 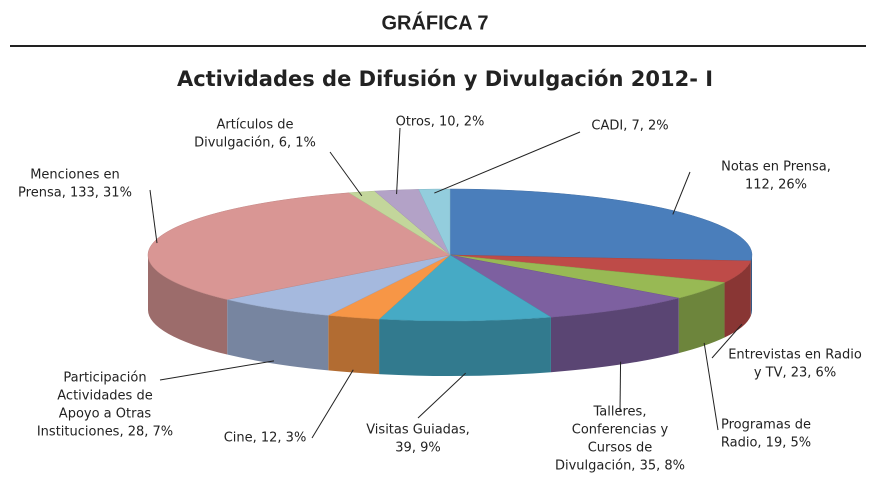 What do you see at coordinates (254, 125) in the screenshot?
I see `data-label: Artículos de` at bounding box center [254, 125].